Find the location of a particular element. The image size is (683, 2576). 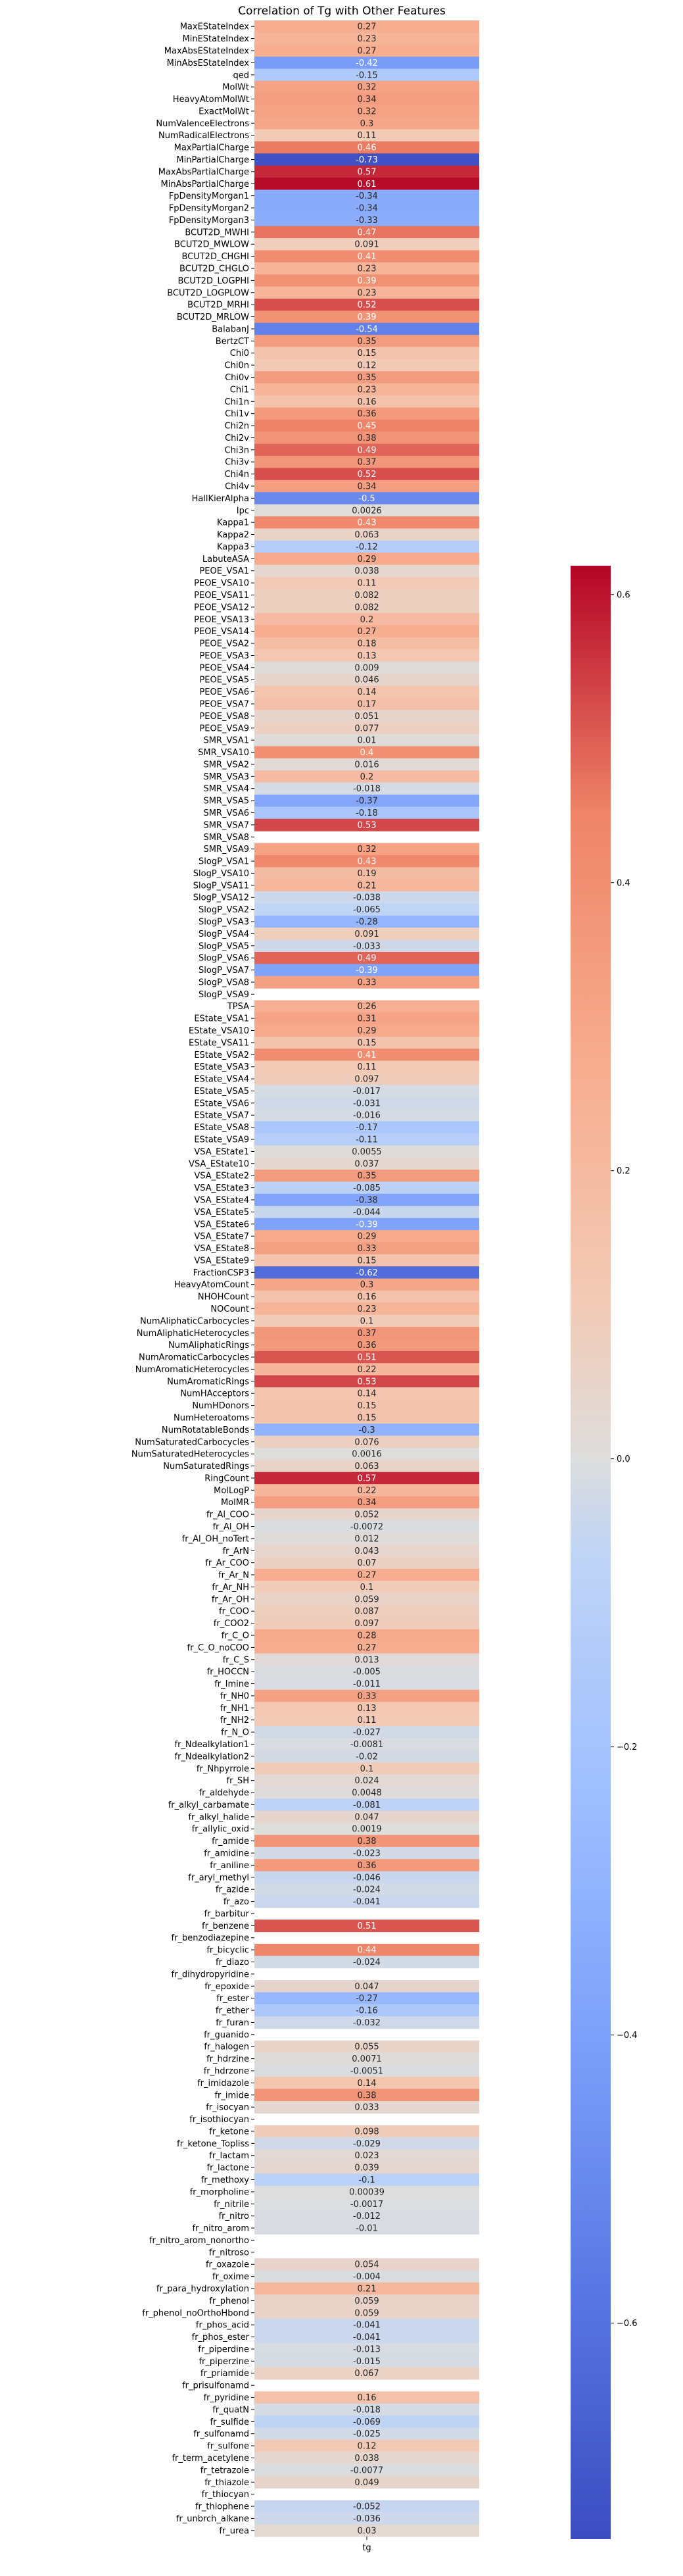

cell-value-label: 0.097 is located at coordinates (366, 1080).